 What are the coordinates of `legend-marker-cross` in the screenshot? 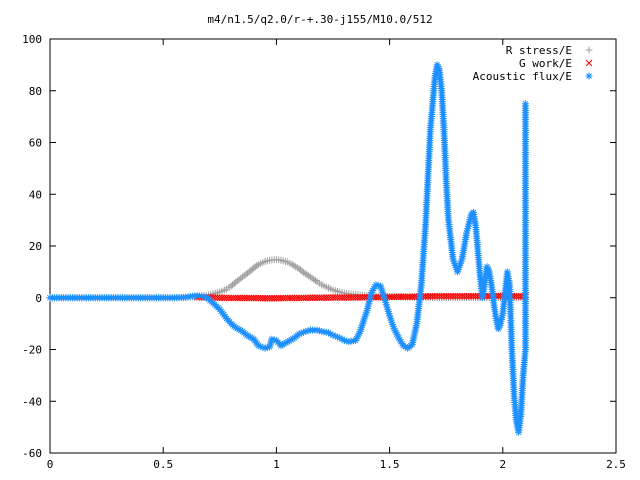 It's located at (589, 63).